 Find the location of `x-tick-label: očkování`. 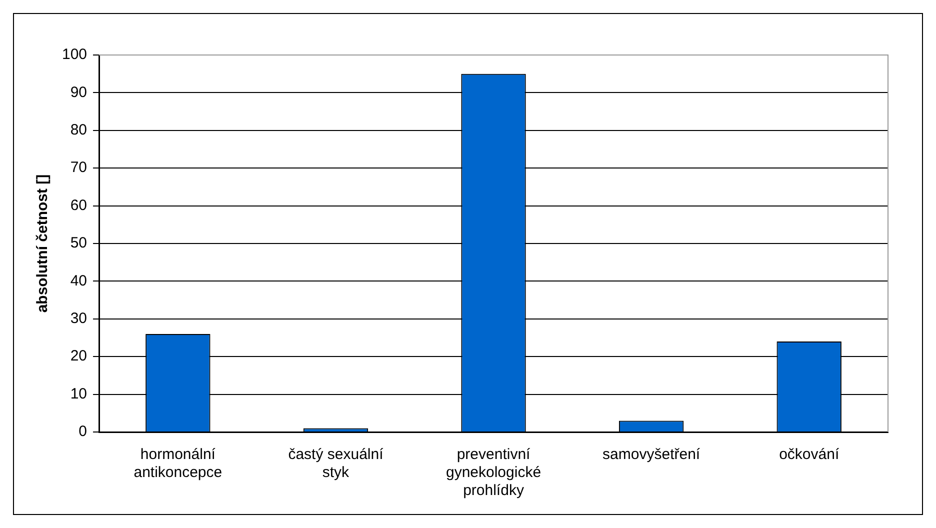

x-tick-label: očkování is located at coordinates (809, 455).